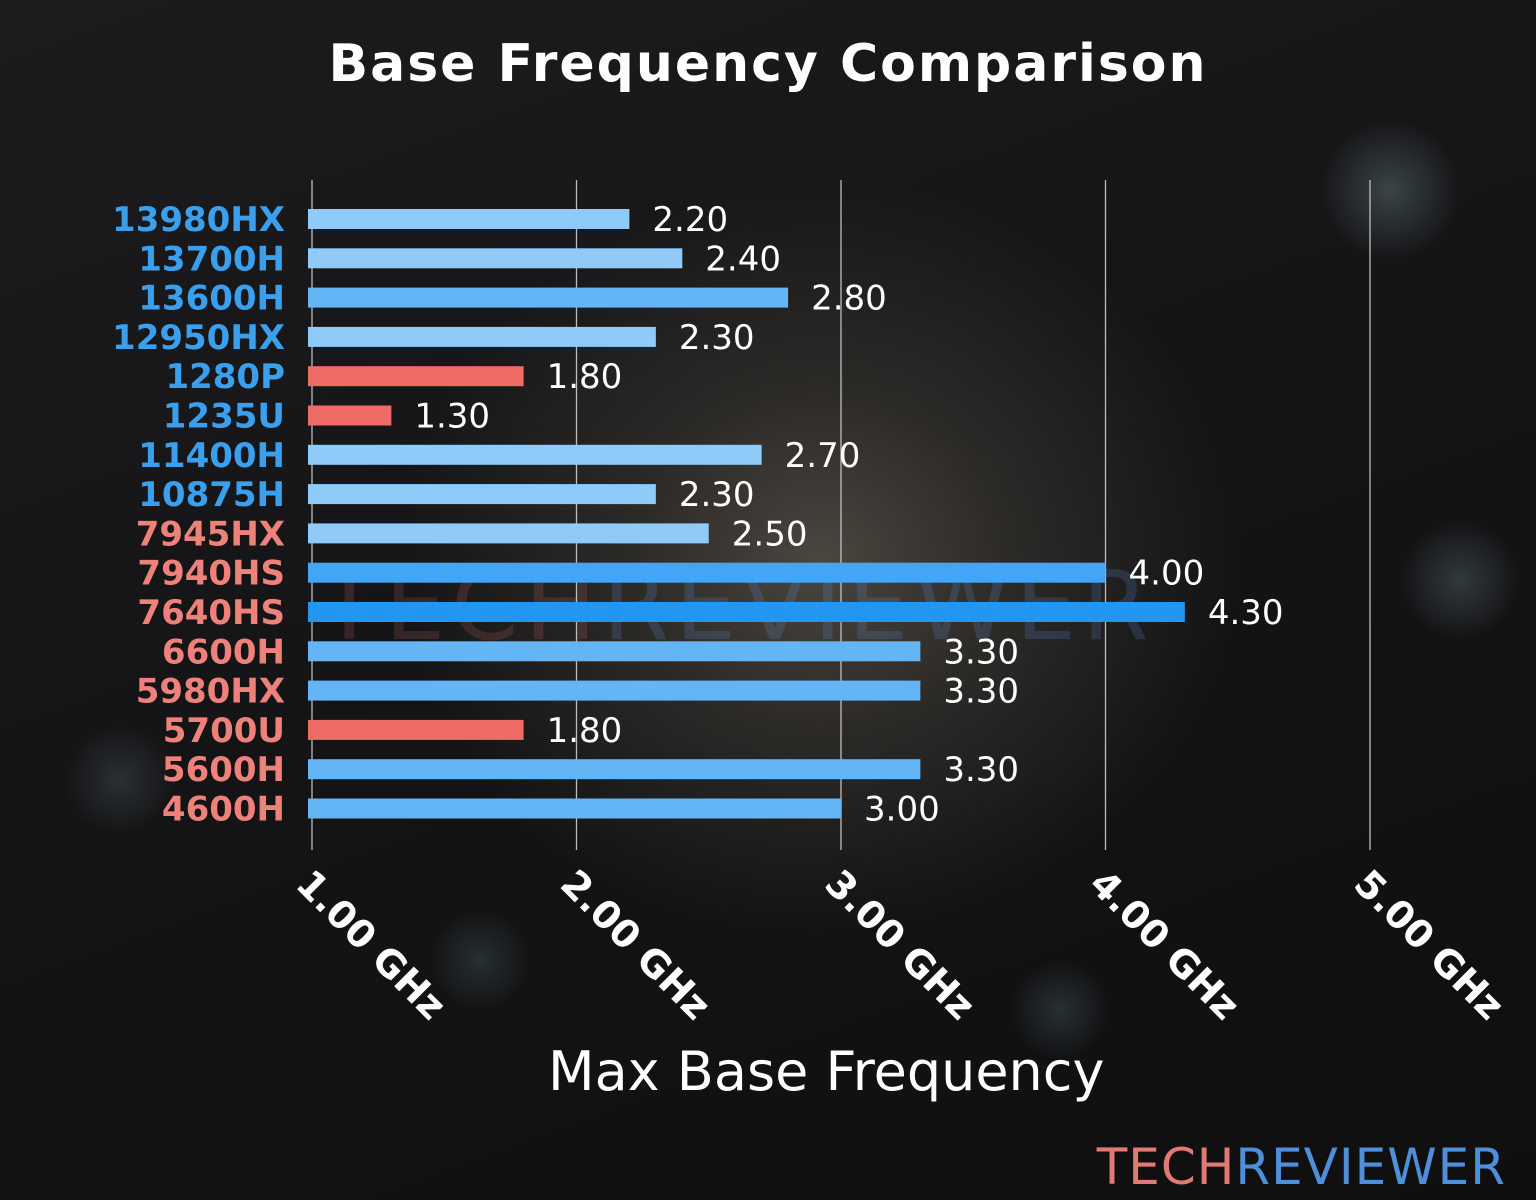 The width and height of the screenshot is (1536, 1200). Describe the element at coordinates (210, 692) in the screenshot. I see `category-label: 5980HX` at that location.